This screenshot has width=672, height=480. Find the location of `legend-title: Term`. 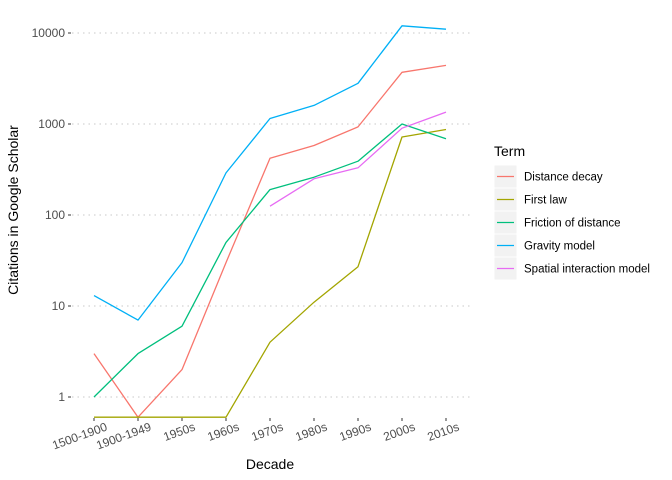

legend-title: Term is located at coordinates (509, 151).